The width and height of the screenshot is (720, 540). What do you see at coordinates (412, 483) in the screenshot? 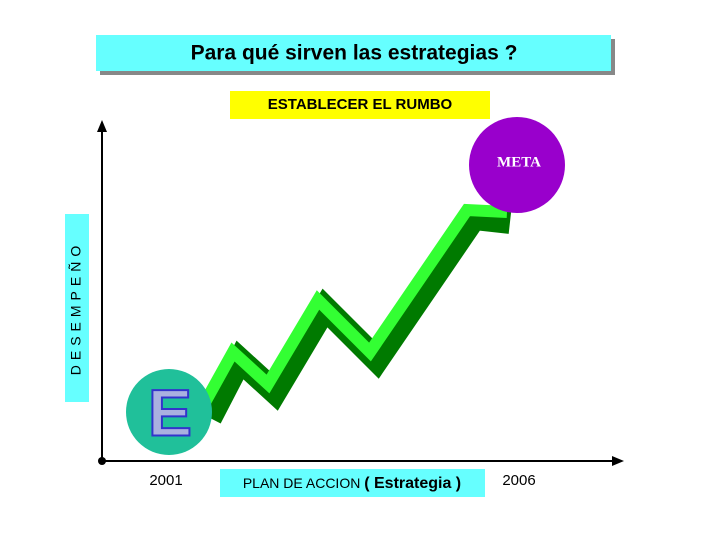
I see `x-label-emphasis: ( Estrategia )` at bounding box center [412, 483].